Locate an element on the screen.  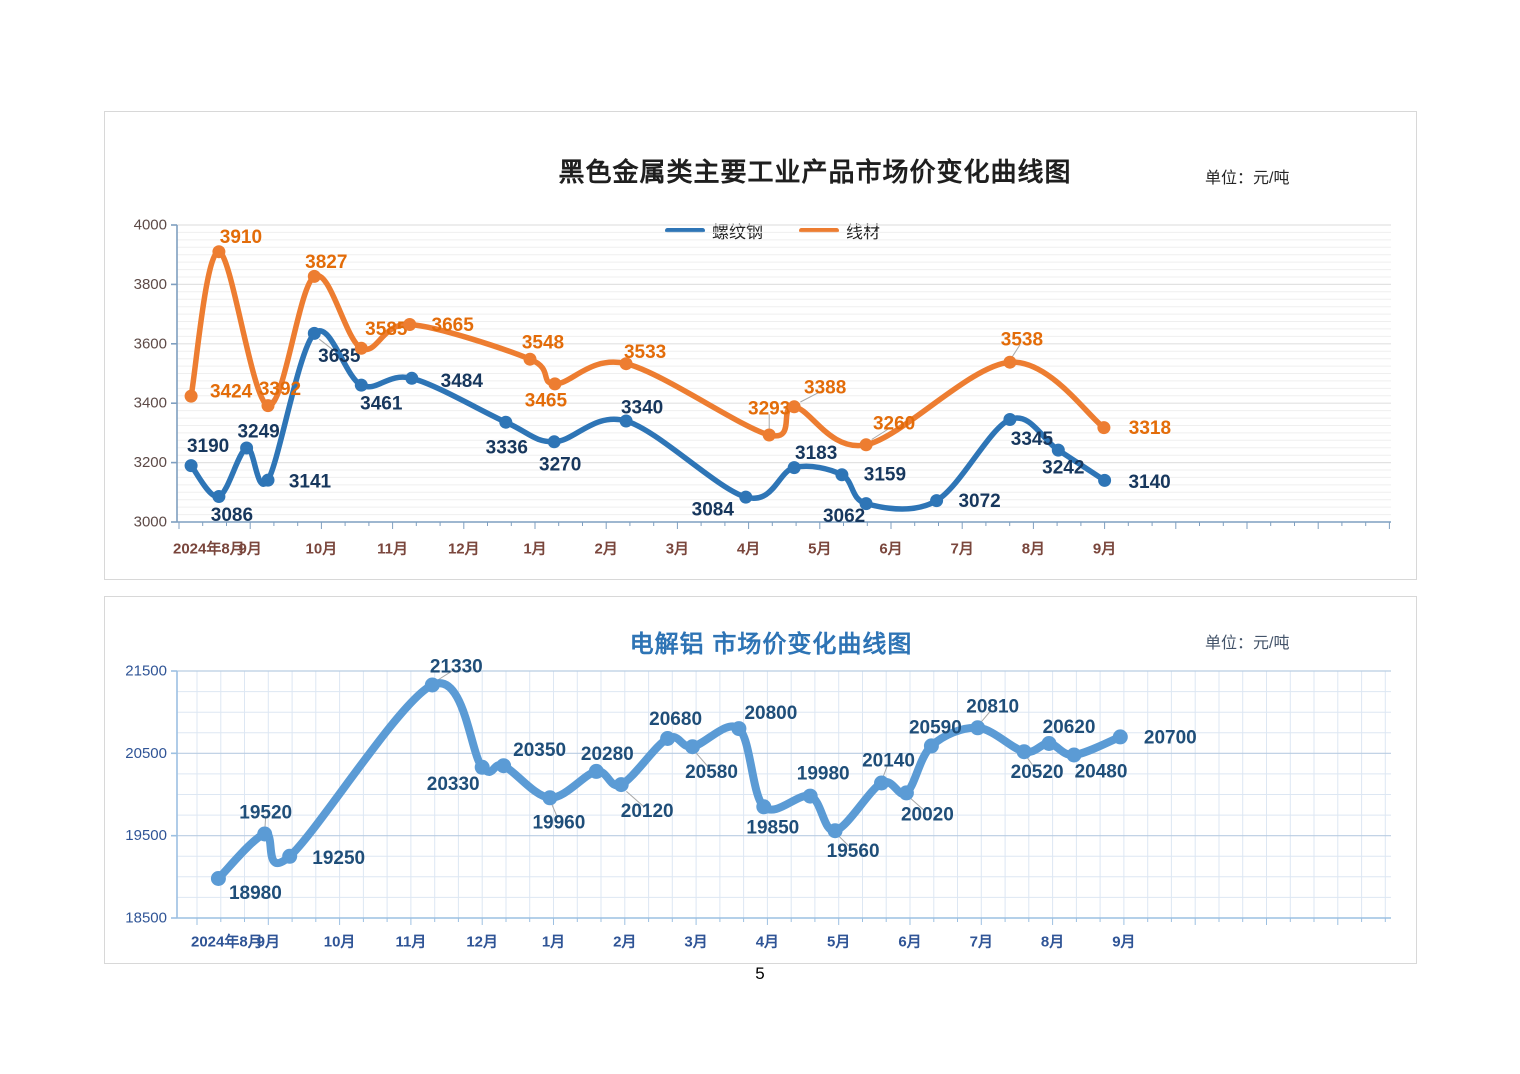
data-point-label: 3665 is located at coordinates (453, 325).